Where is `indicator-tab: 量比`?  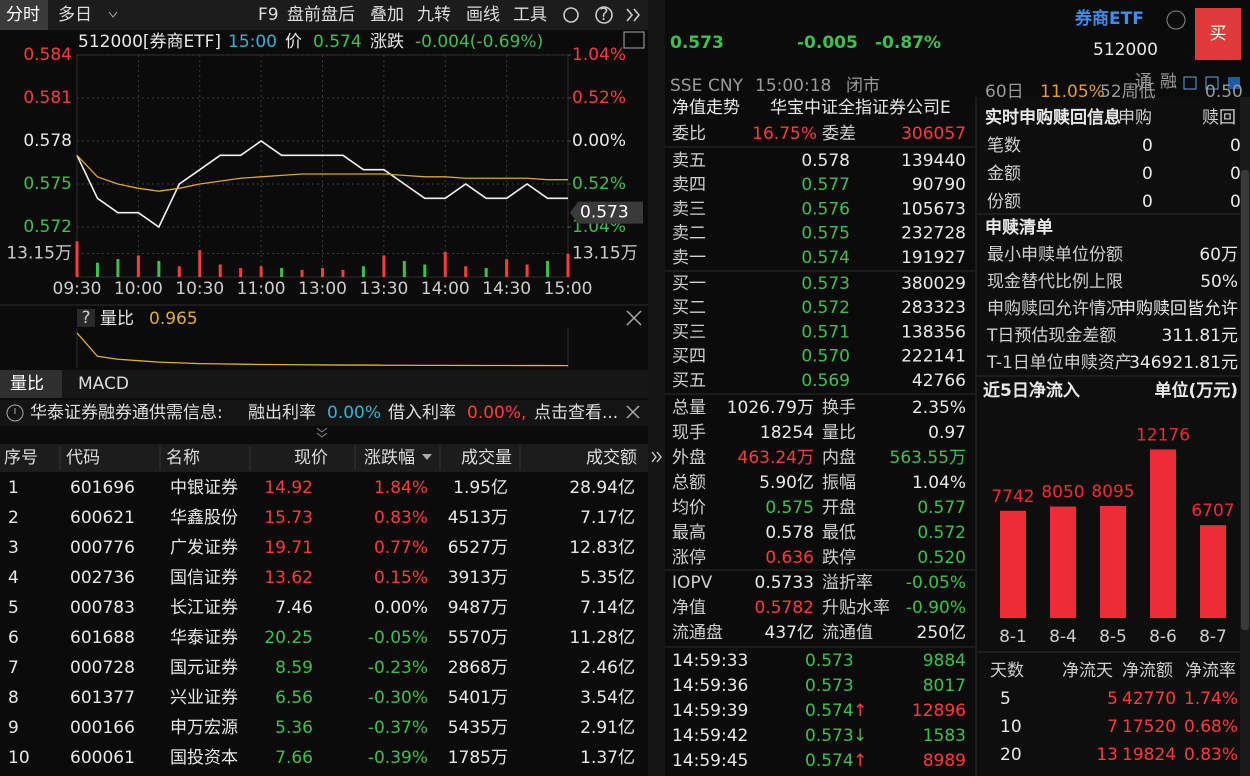
indicator-tab: 量比 is located at coordinates (27, 384).